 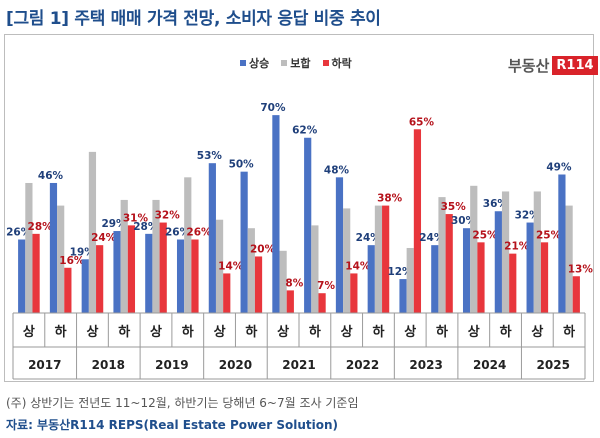 What do you see at coordinates (72, 261) in the screenshot?
I see `data-label-fall-1: 16%` at bounding box center [72, 261].